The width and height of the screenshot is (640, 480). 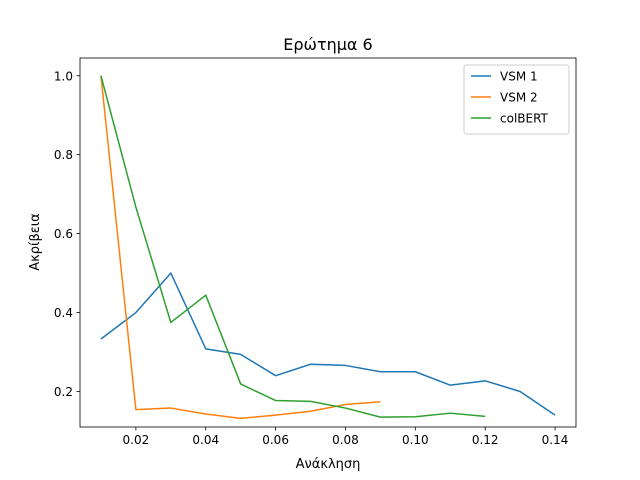 I want to click on x-tick-label: 0.08, so click(x=345, y=440).